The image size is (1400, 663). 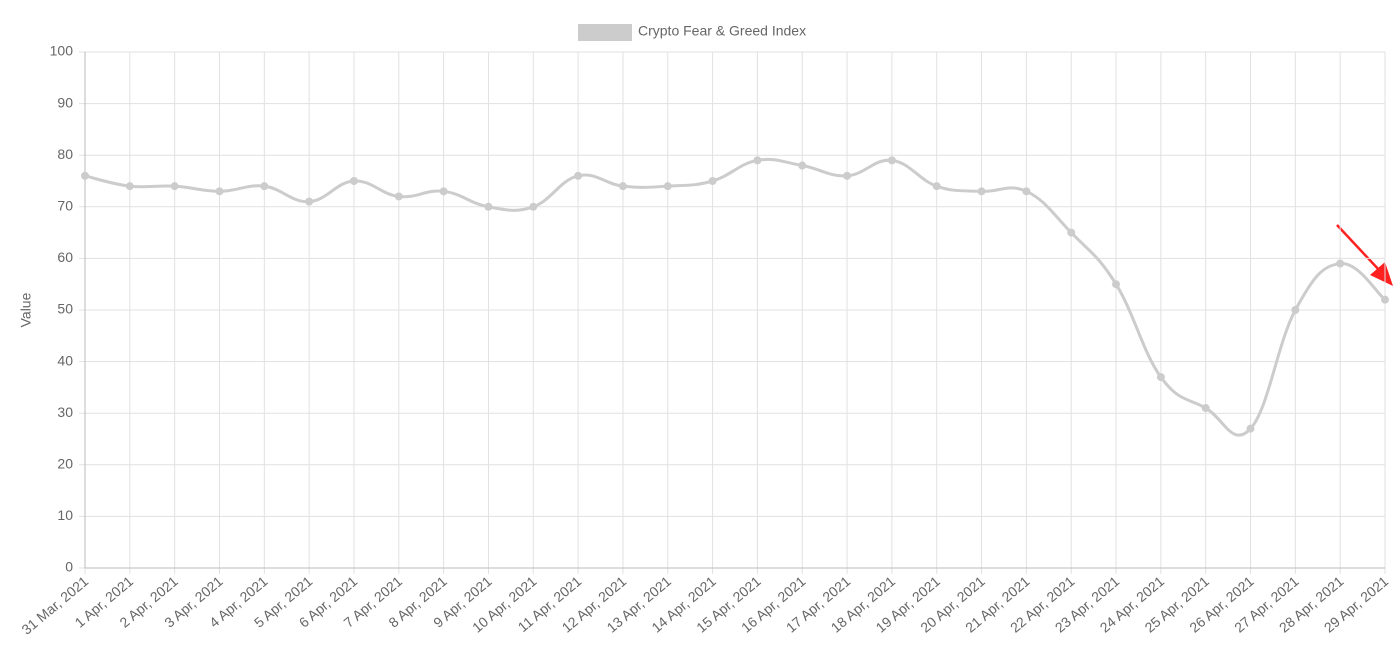 I want to click on y-tick-label: 20, so click(x=65, y=464).